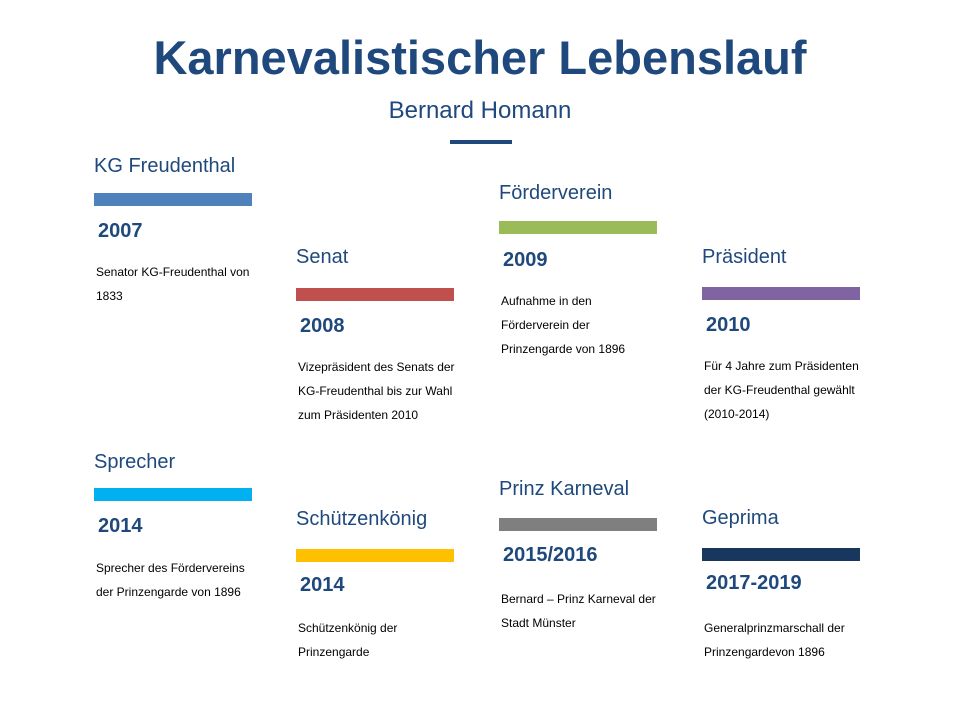 This screenshot has width=960, height=720. Describe the element at coordinates (480, 57) in the screenshot. I see `page-title: Karnevalistischer Lebenslauf` at that location.